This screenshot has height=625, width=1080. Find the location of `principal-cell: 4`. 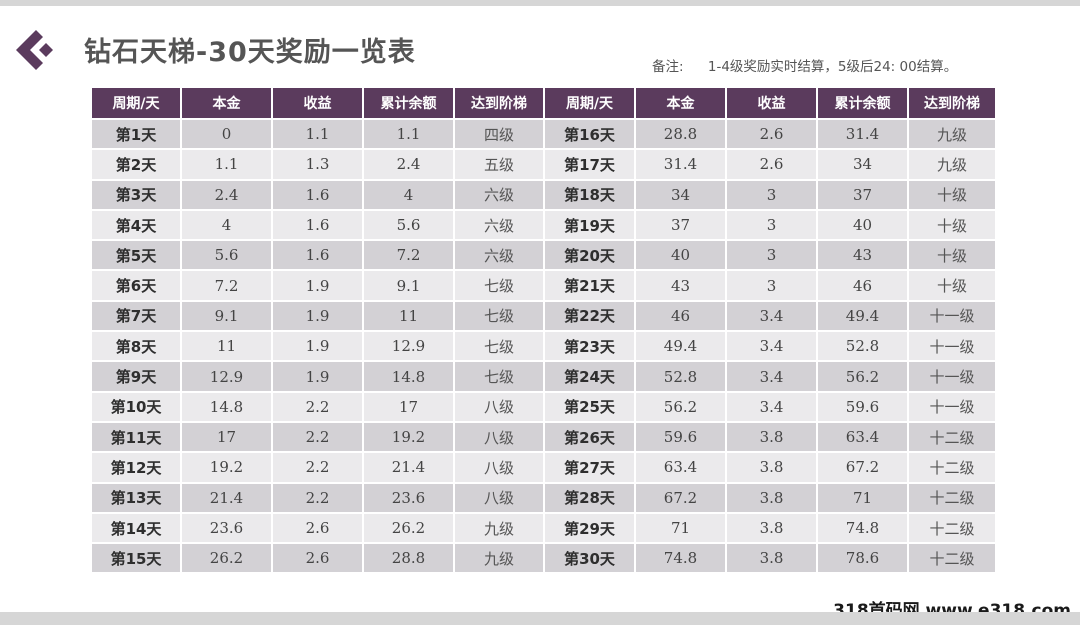

principal-cell: 4 is located at coordinates (226, 225).